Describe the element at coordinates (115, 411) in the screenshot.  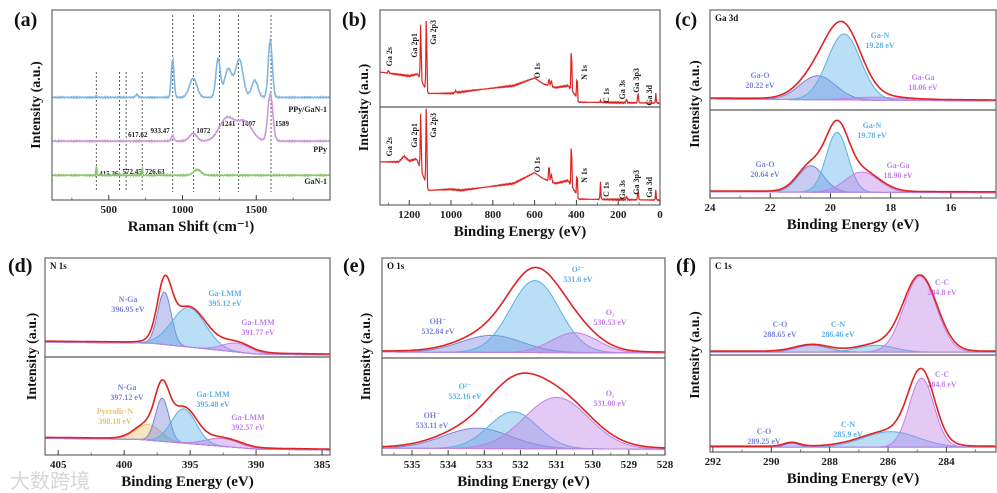
I see `component-name-label: Pyrrolic-N` at that location.